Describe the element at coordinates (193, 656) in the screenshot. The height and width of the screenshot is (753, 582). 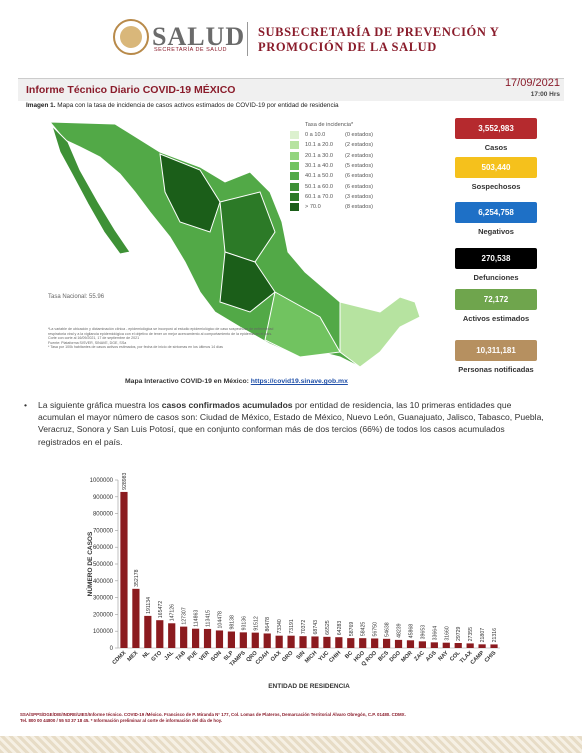
I see `x-tick-label: PUE` at that location.